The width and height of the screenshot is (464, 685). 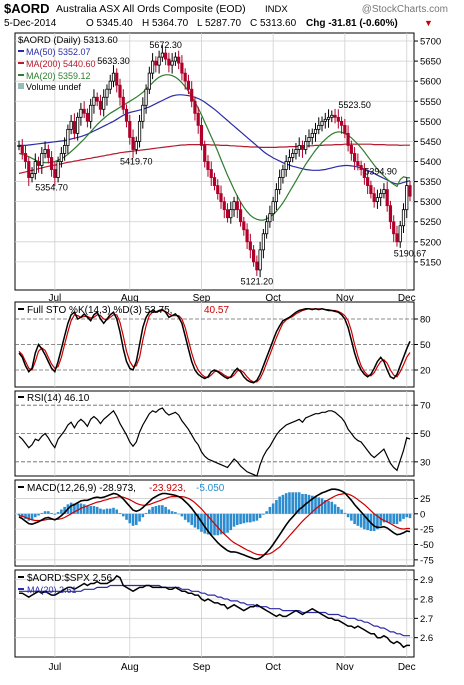 I want to click on rsi-legend: RSI(14) 46.10, so click(x=54, y=398).